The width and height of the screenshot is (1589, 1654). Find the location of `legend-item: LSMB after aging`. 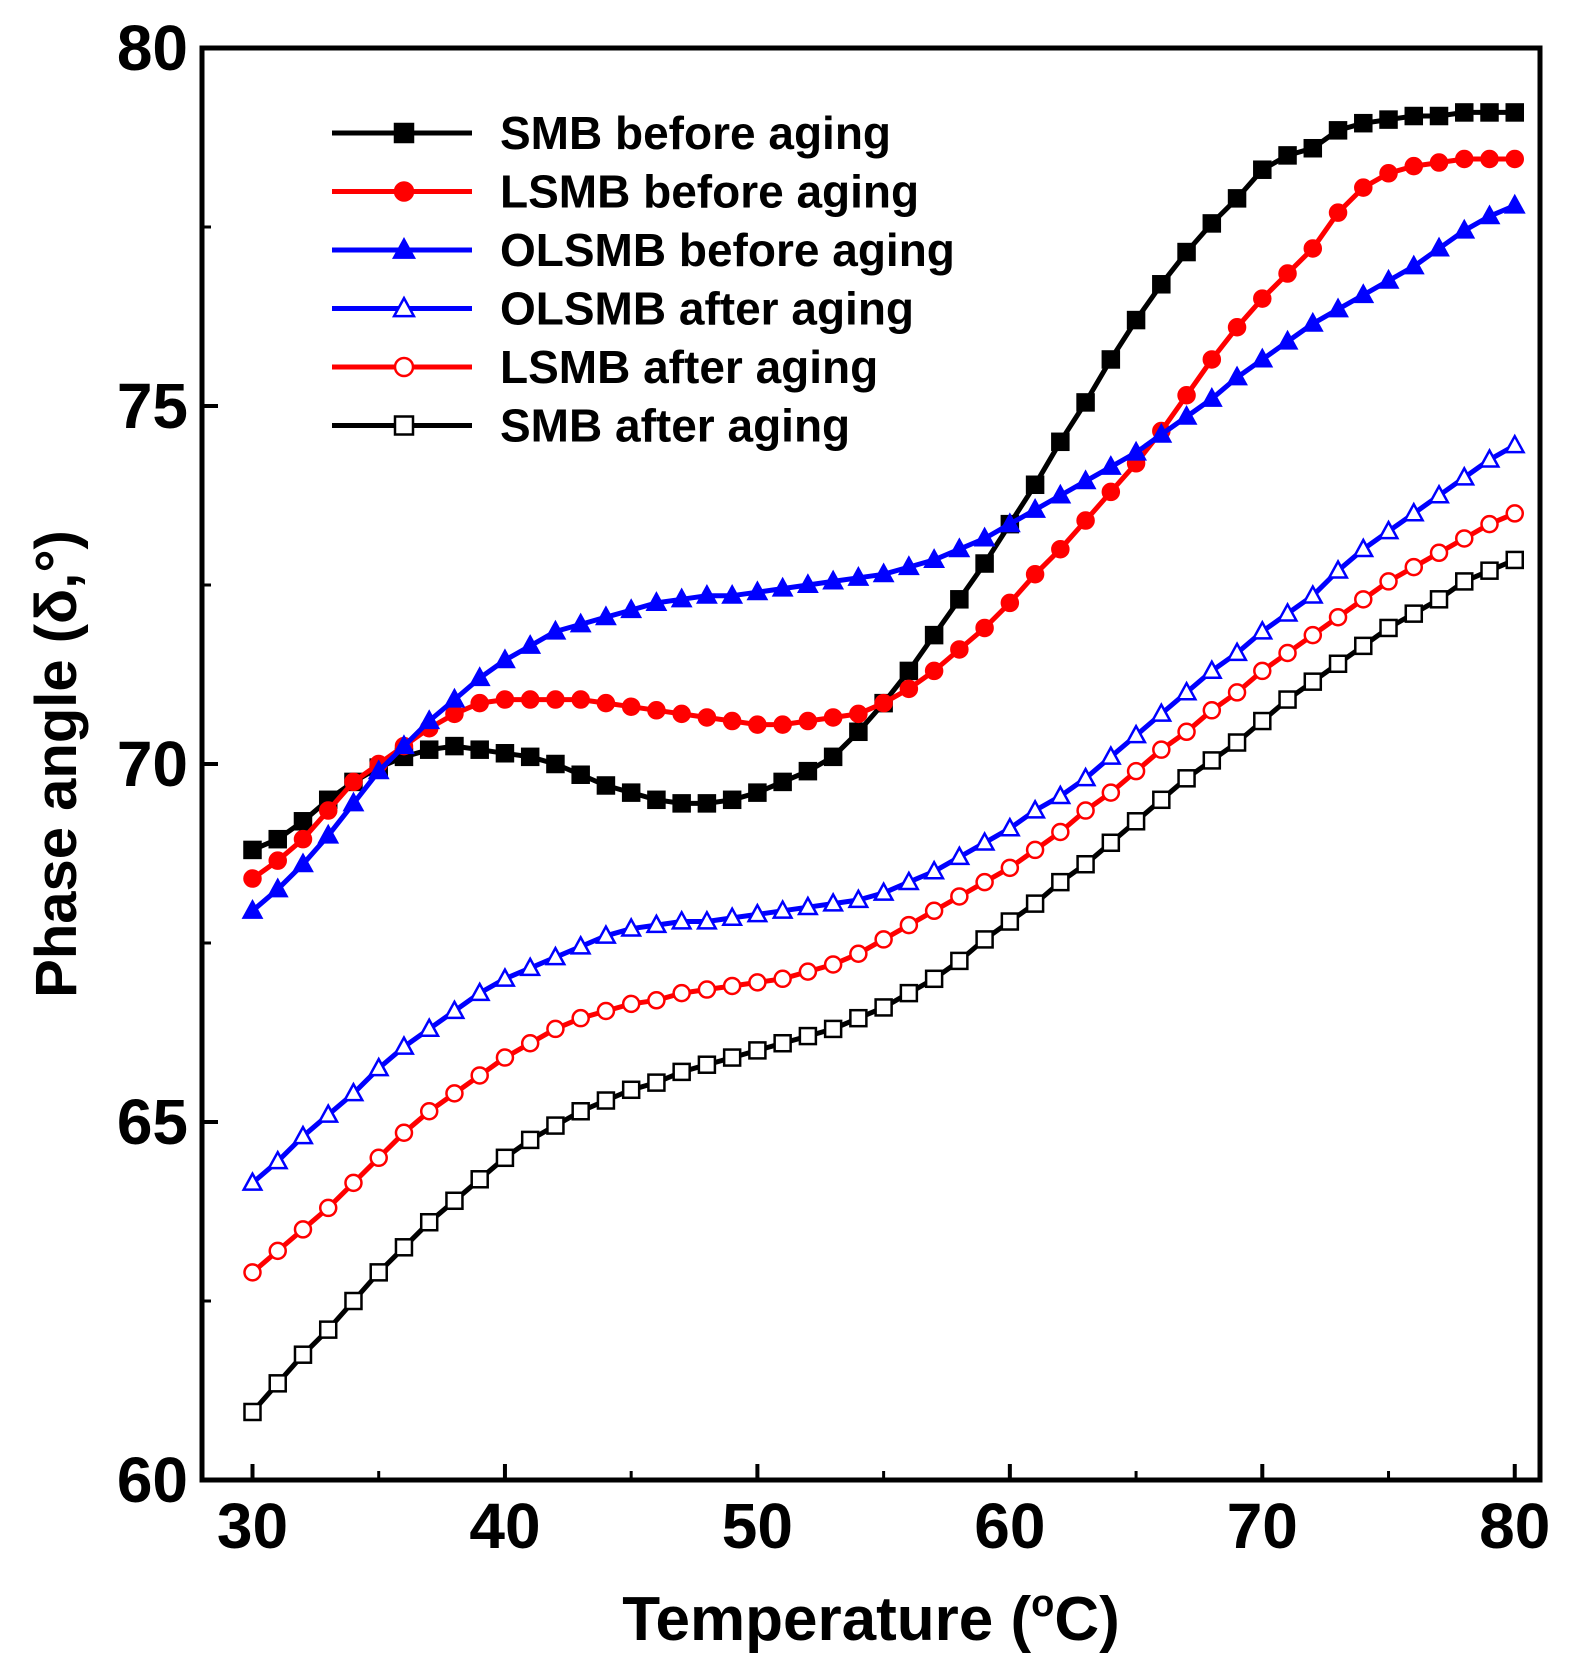

legend-item: LSMB after aging is located at coordinates (605, 367).